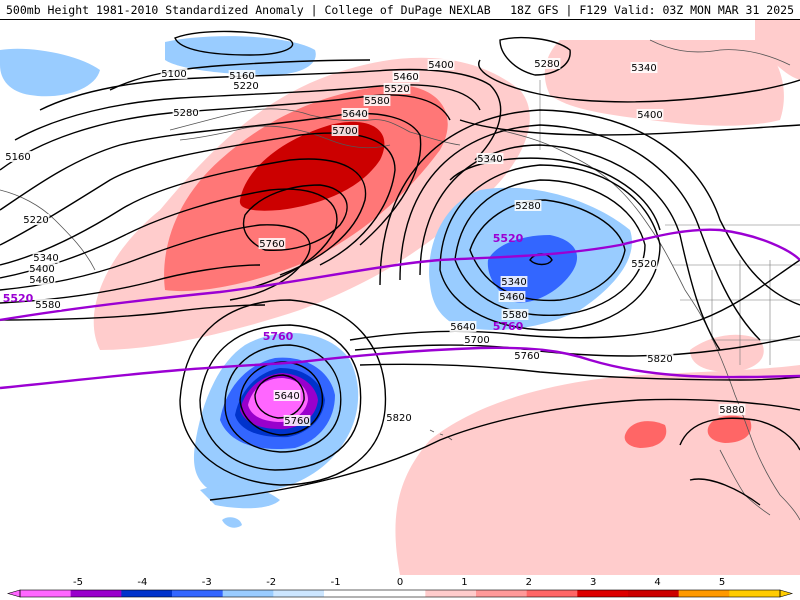 The width and height of the screenshot is (800, 600). I want to click on colorbar-tick: -2, so click(271, 582).